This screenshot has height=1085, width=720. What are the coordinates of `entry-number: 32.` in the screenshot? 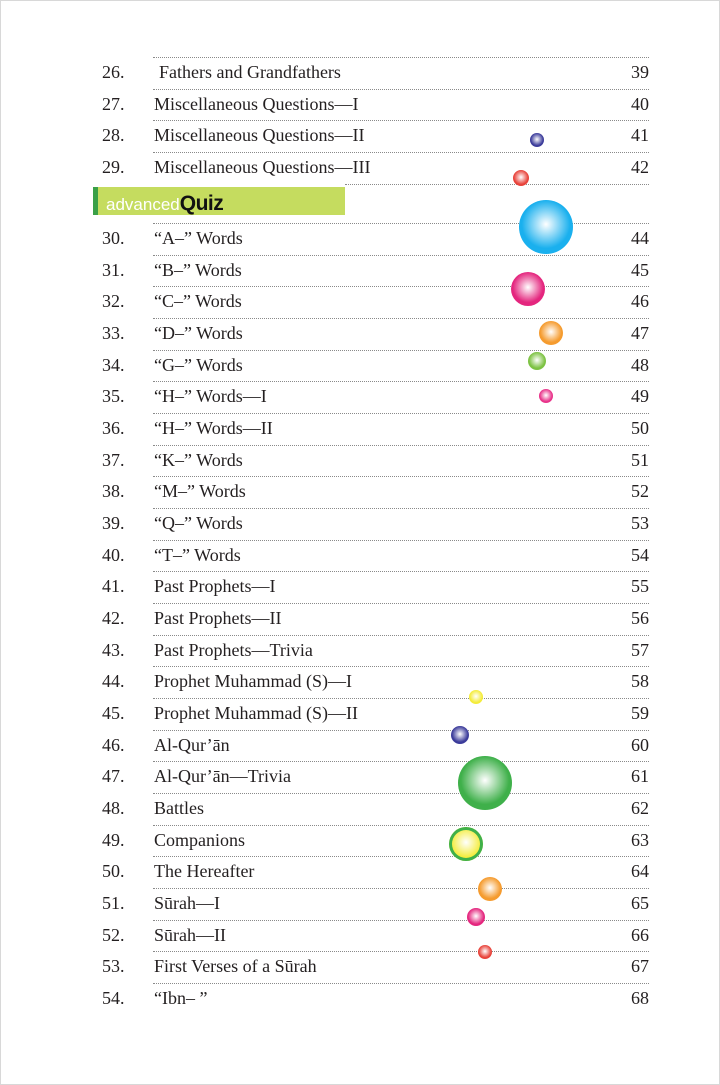 It's located at (113, 301).